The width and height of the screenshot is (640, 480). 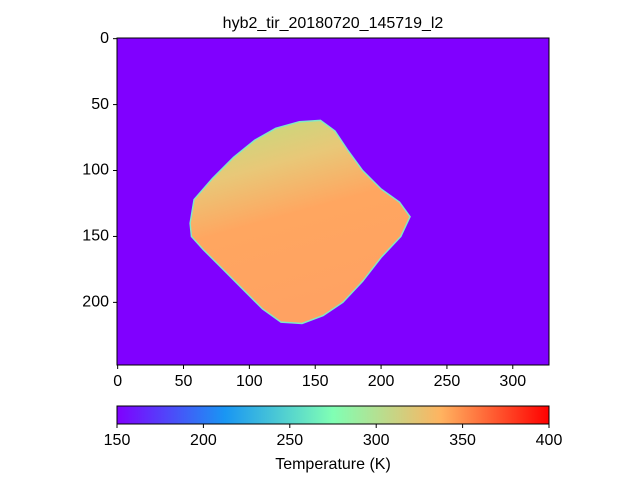 What do you see at coordinates (117, 440) in the screenshot?
I see `colorbar-tick-label: 150` at bounding box center [117, 440].